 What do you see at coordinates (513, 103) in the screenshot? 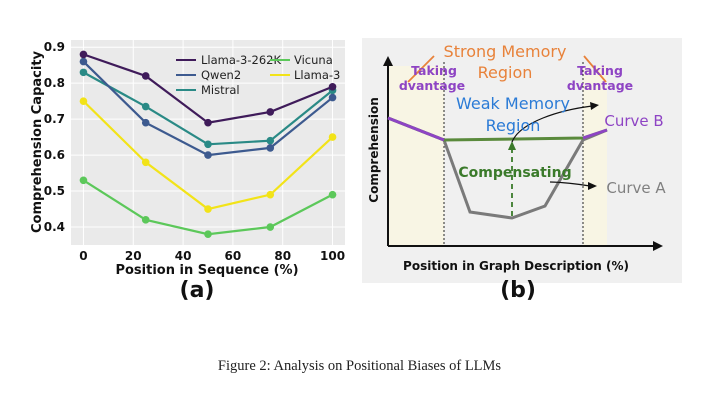
I see `weak-memory-label-line1: Weak Memory` at bounding box center [513, 103].